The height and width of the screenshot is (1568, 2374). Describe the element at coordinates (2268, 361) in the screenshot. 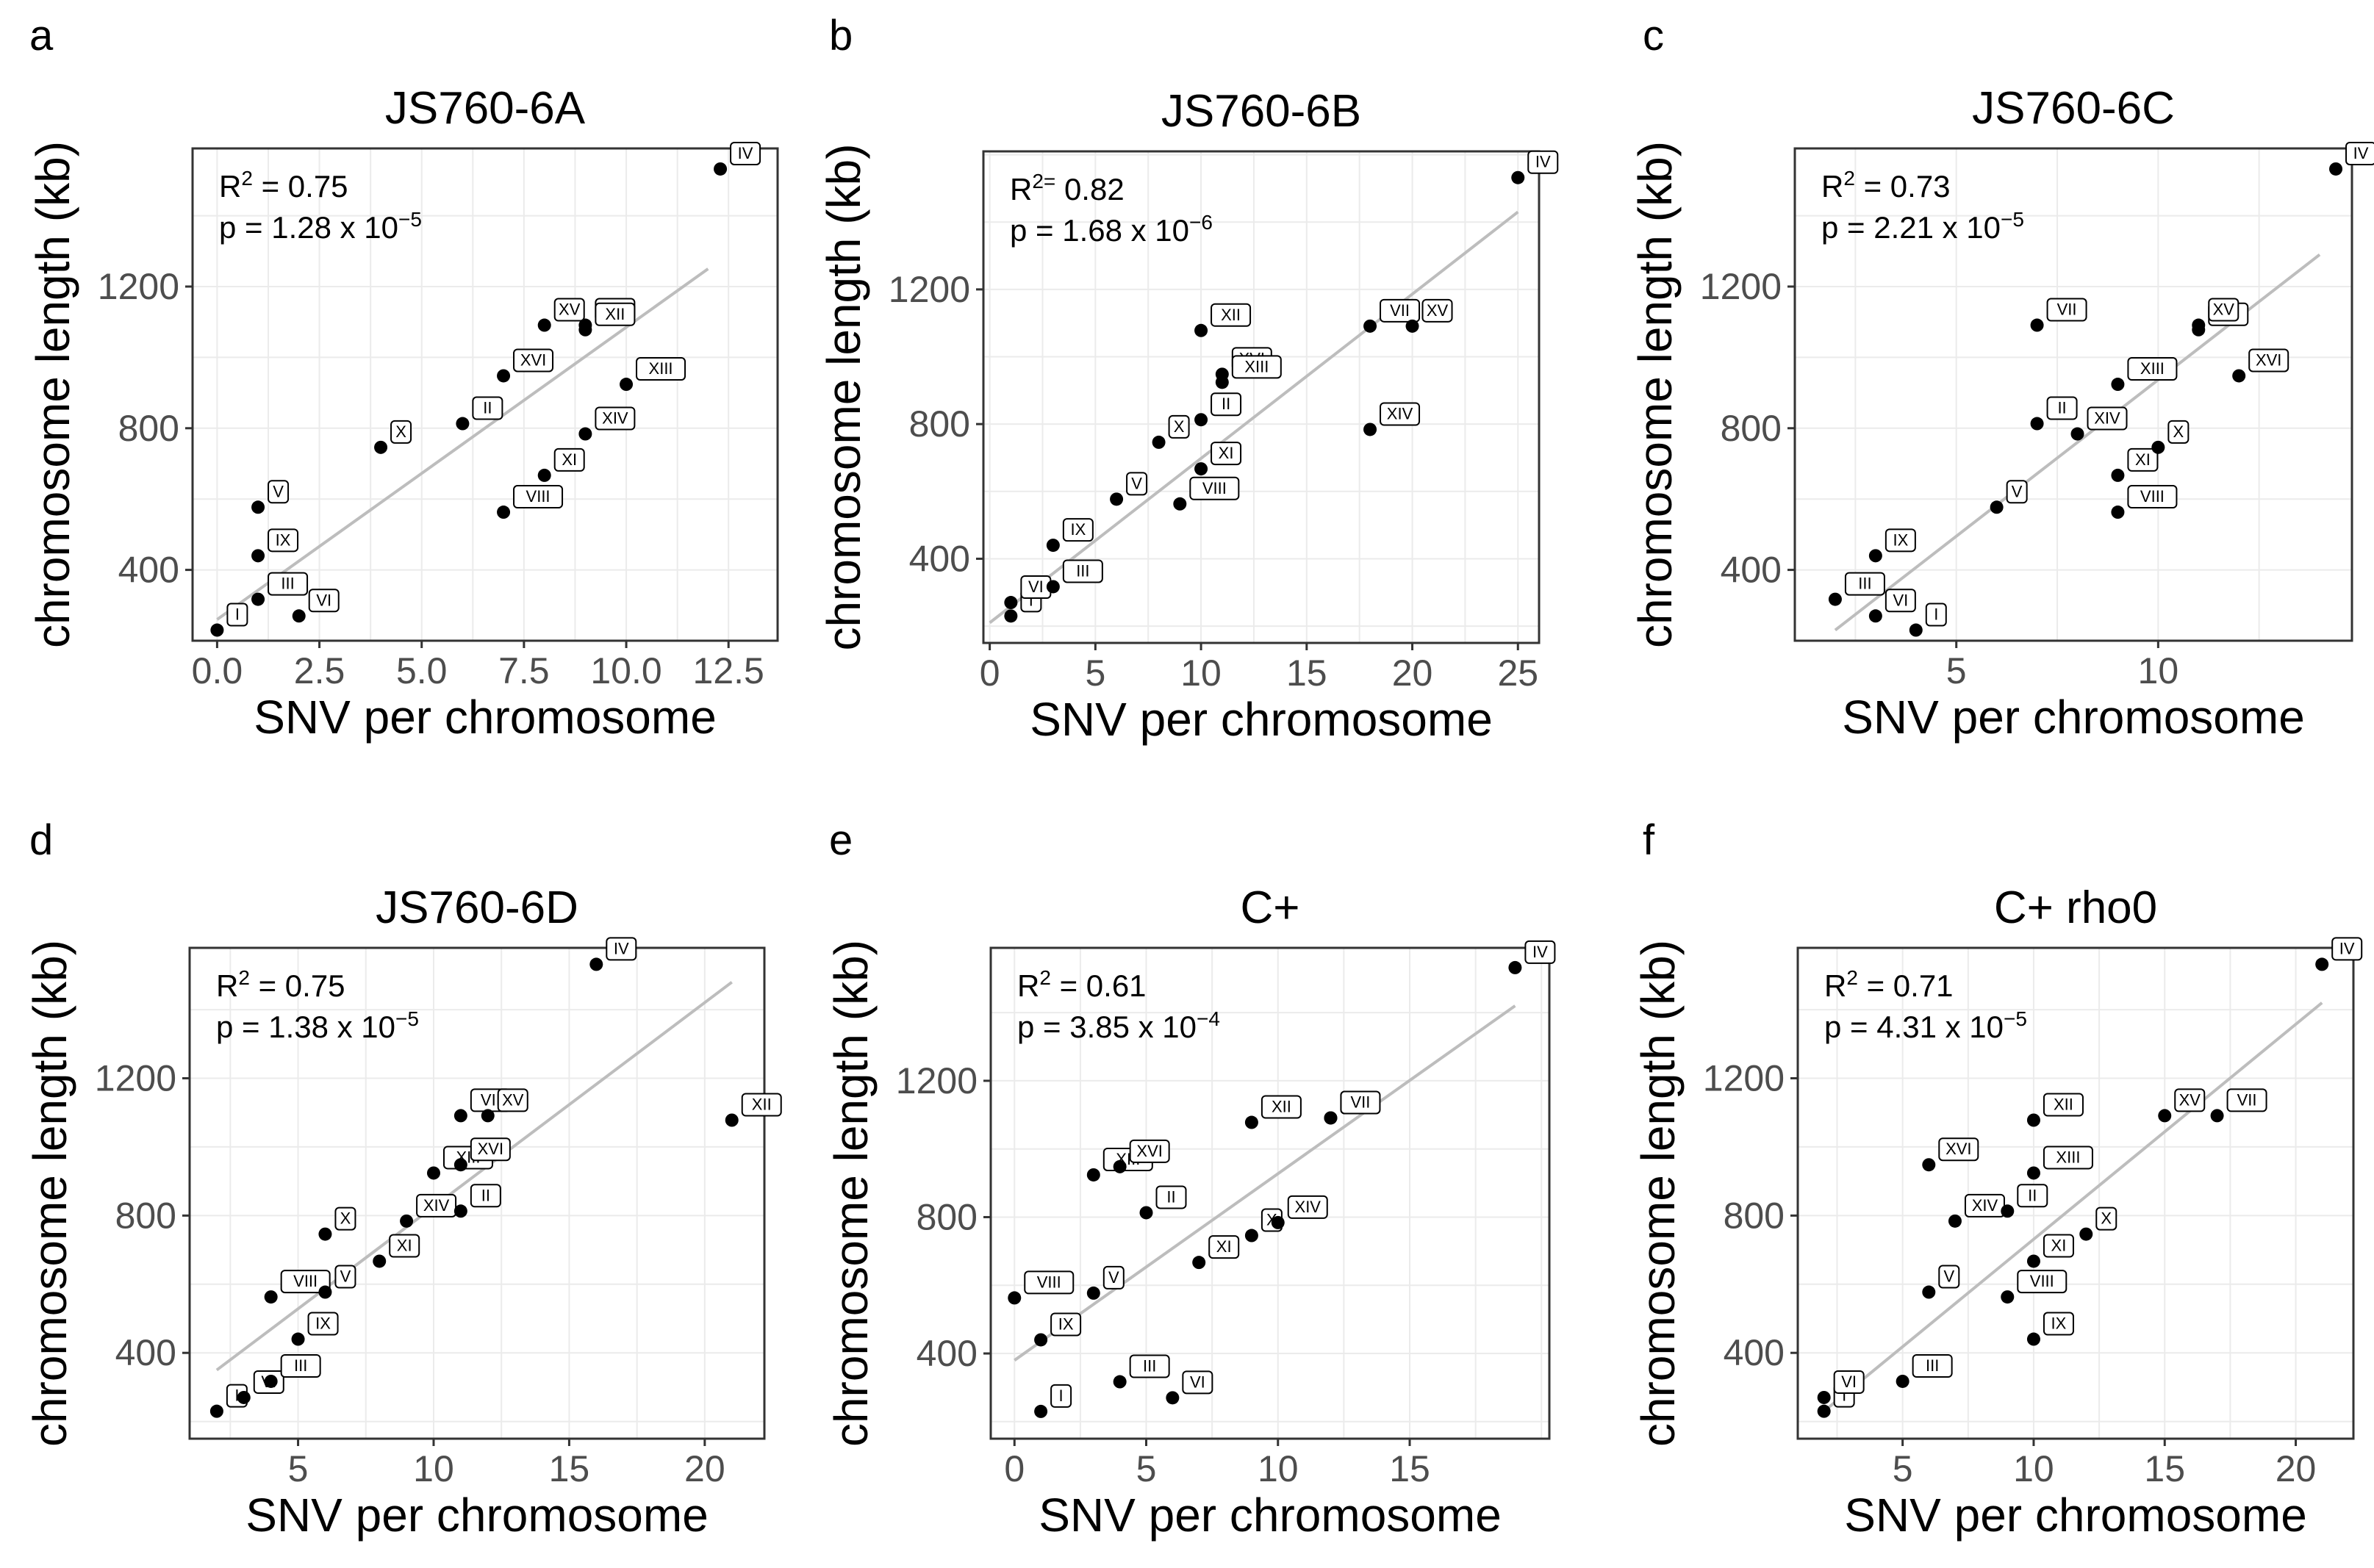

I see `panel-c-point-label-XVI: XVI` at that location.